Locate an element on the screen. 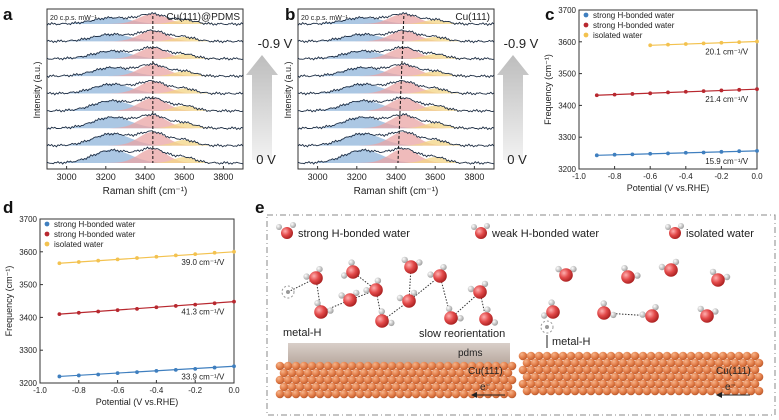 Image resolution: width=779 pixels, height=420 pixels. water-right-4-h1 is located at coordinates (603, 303).